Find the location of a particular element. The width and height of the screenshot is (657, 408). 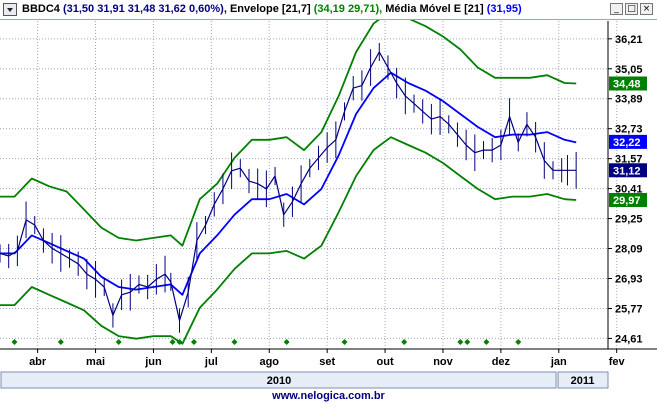

legend-quote: (31,50 31,91 31,48 31,62 0,60%), is located at coordinates (144, 9).